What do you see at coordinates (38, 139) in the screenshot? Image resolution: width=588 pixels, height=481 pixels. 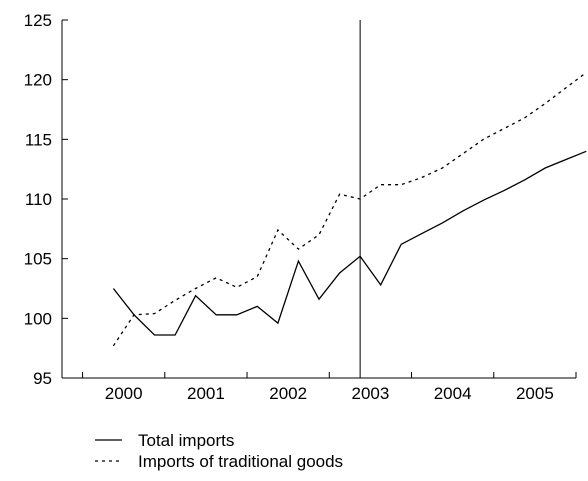 I see `y-tick-label: 115` at bounding box center [38, 139].